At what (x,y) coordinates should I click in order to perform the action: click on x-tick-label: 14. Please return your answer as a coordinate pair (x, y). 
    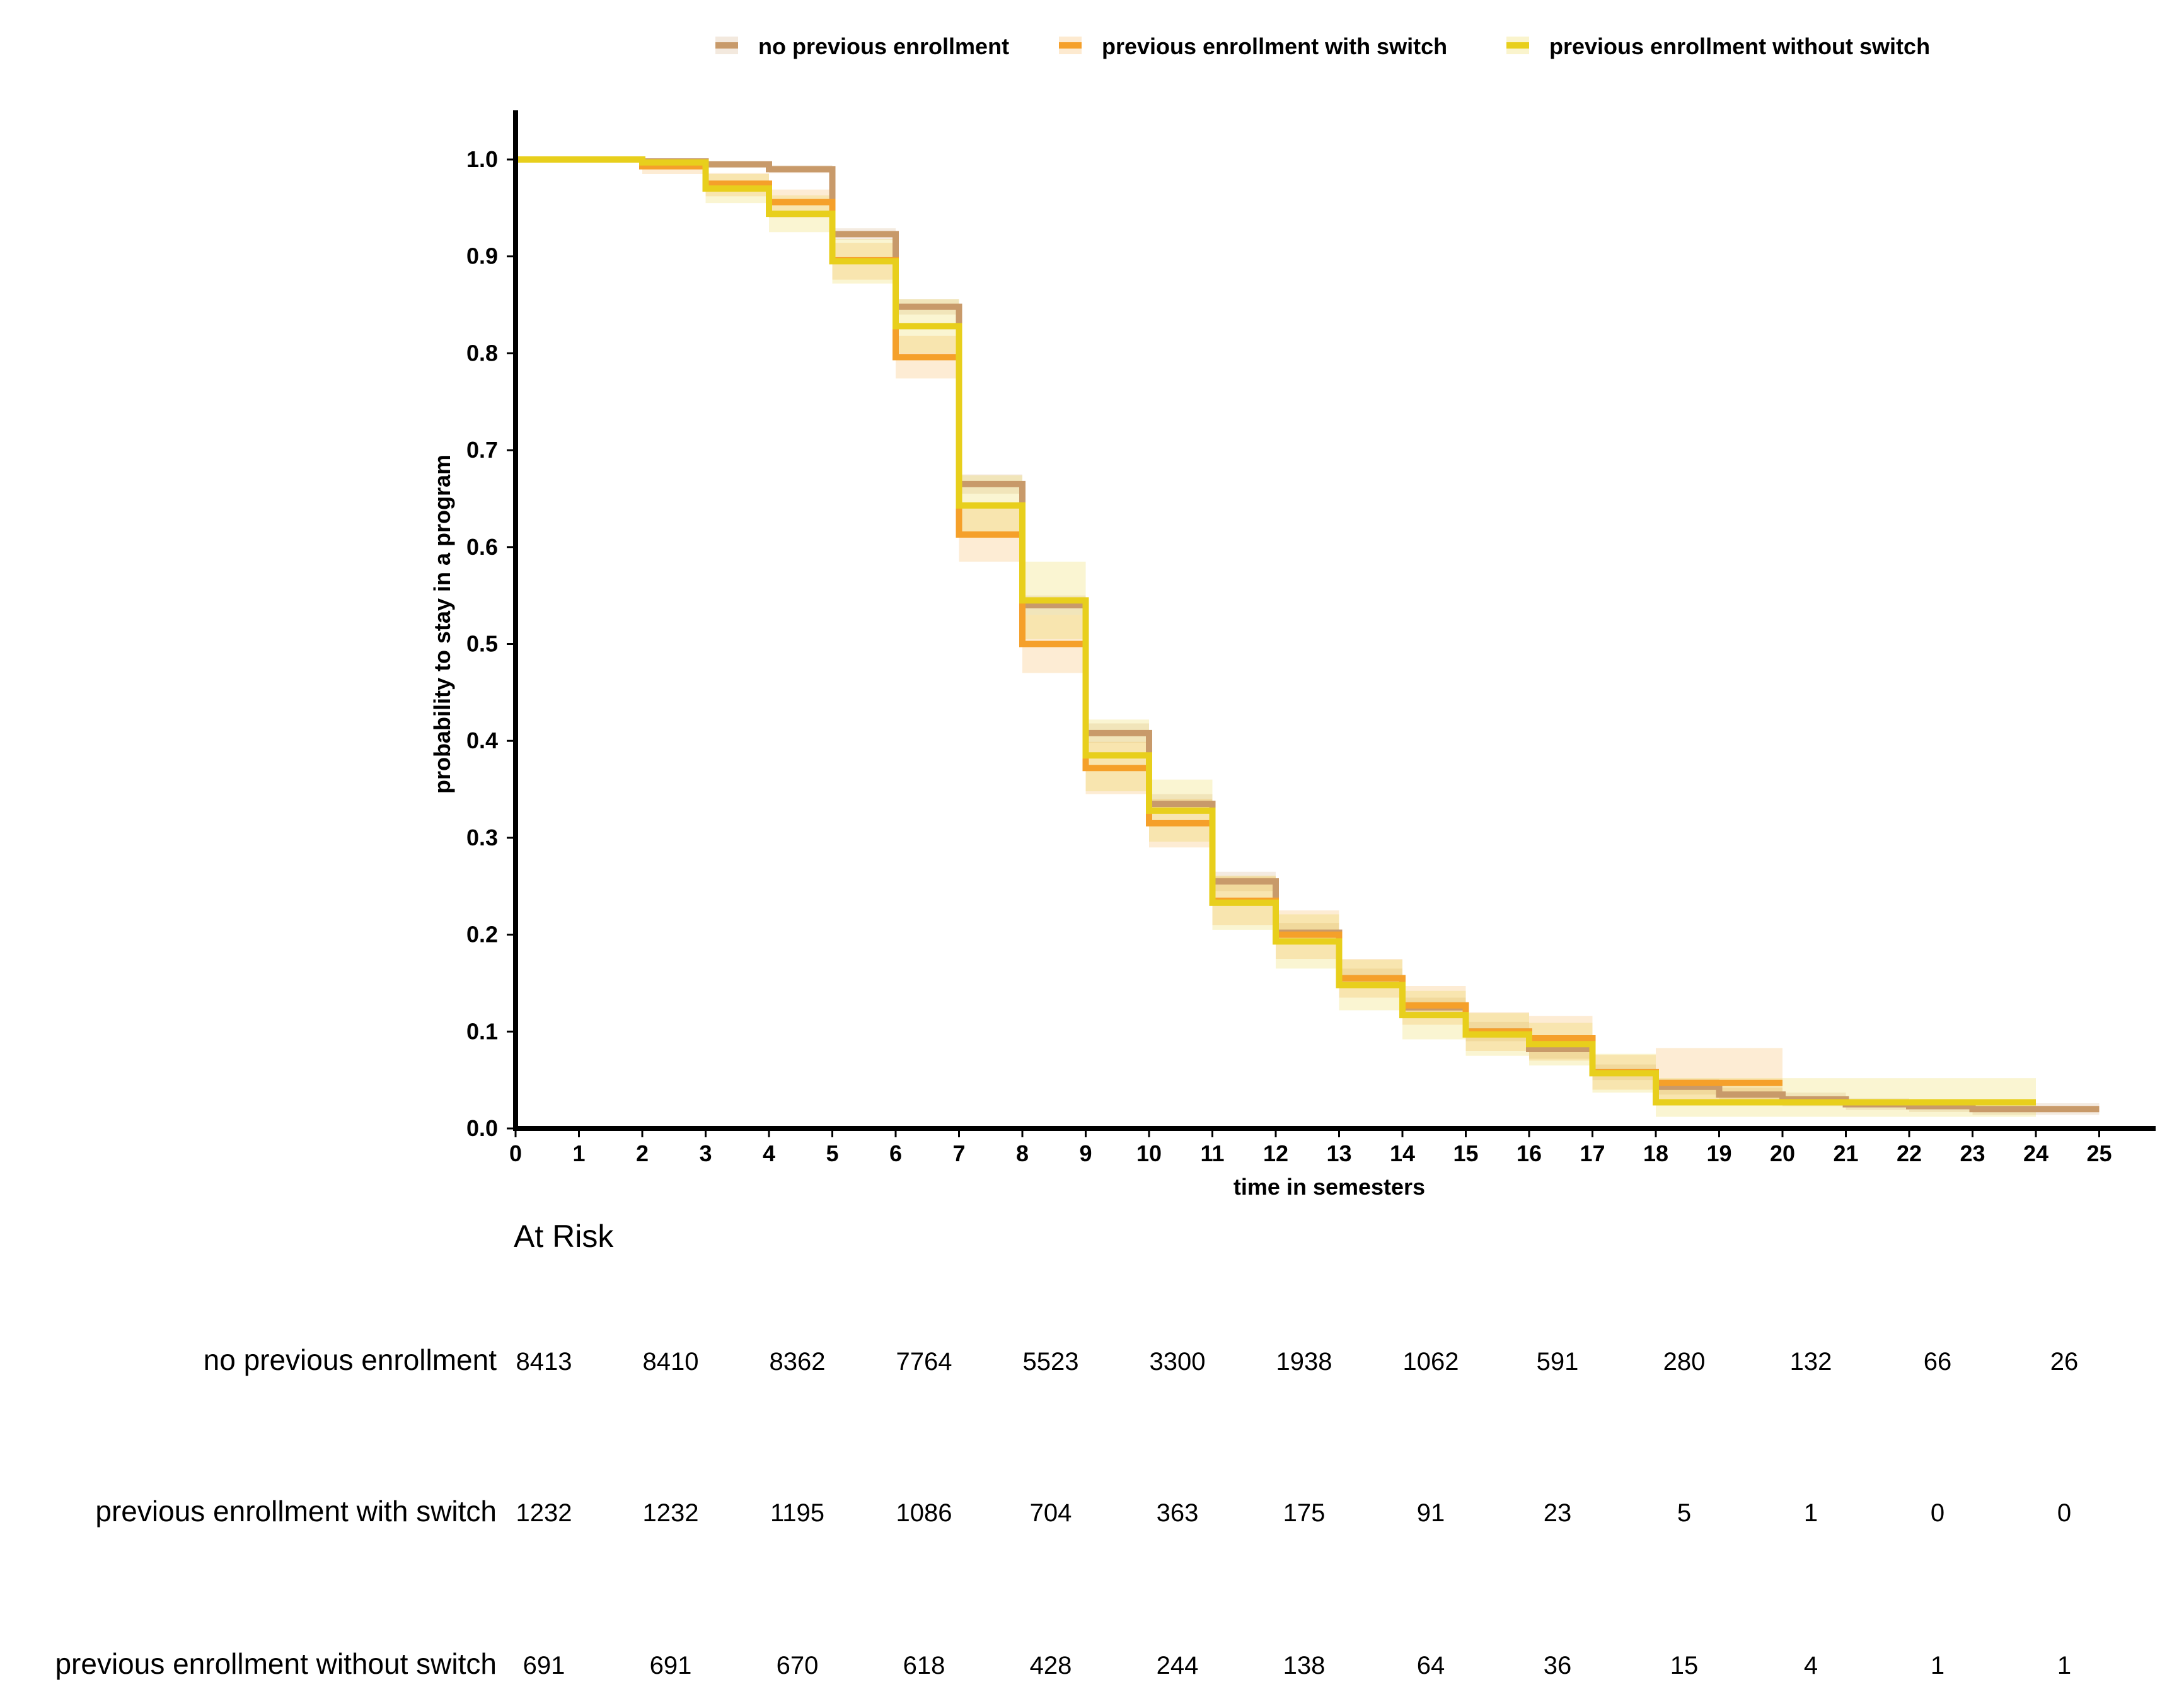
    Looking at the image, I should click on (1402, 1153).